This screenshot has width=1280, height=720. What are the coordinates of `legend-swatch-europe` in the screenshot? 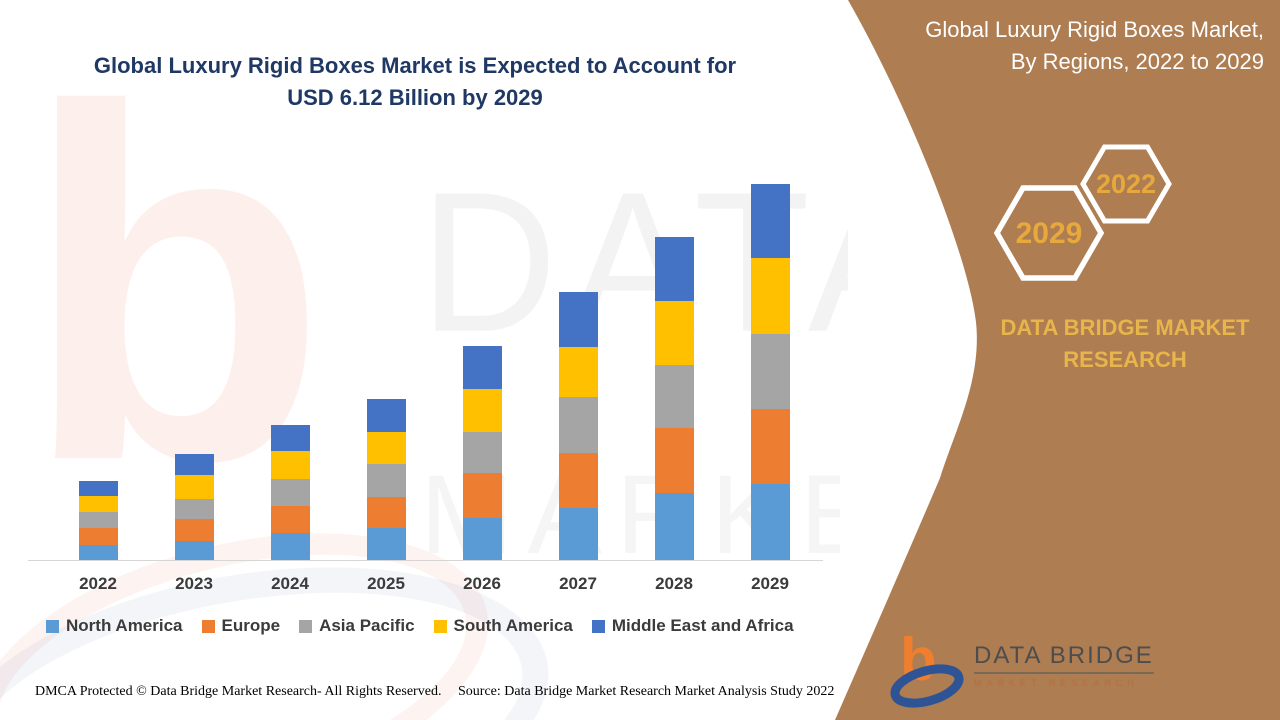 It's located at (208, 626).